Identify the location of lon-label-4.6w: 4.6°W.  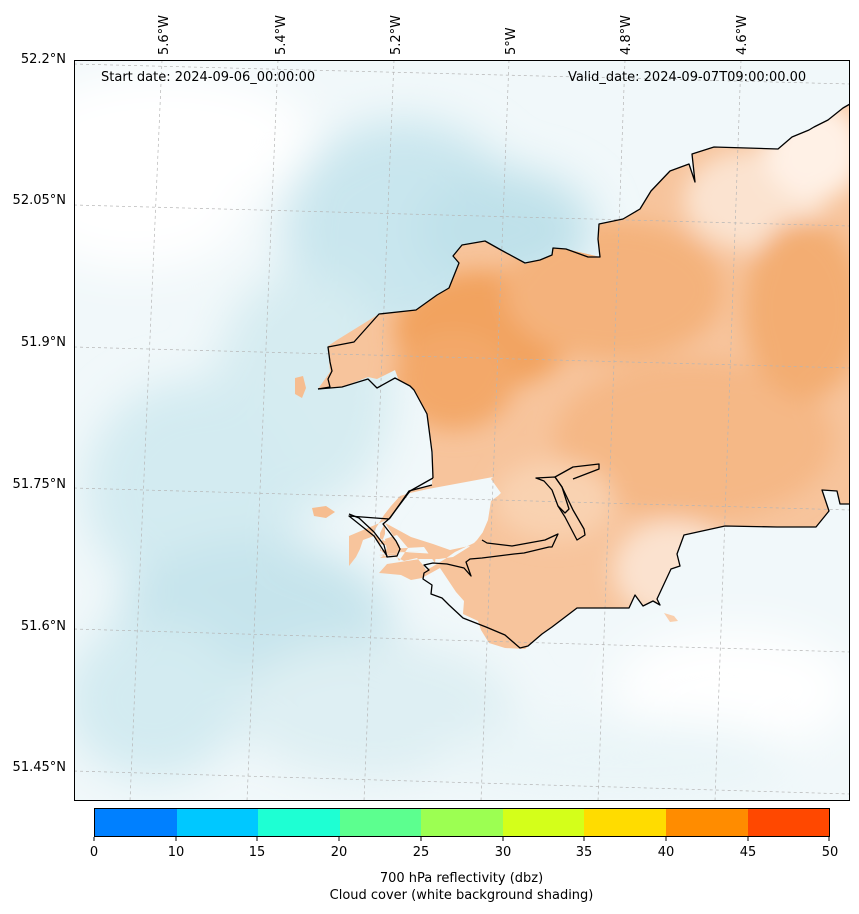
(742, 34).